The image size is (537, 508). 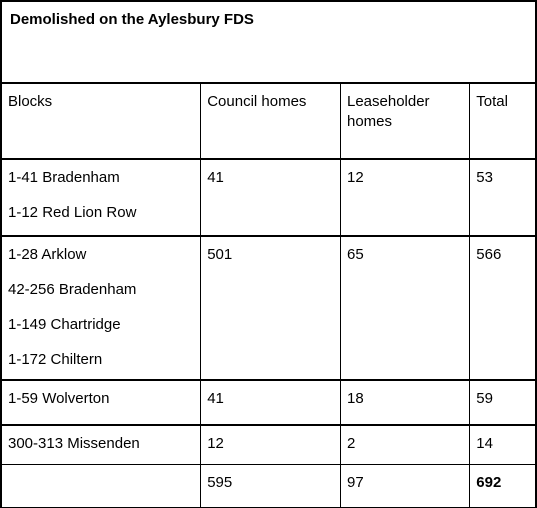 I want to click on table-row: 300-313 Missenden 12 2 14, so click(x=269, y=445).